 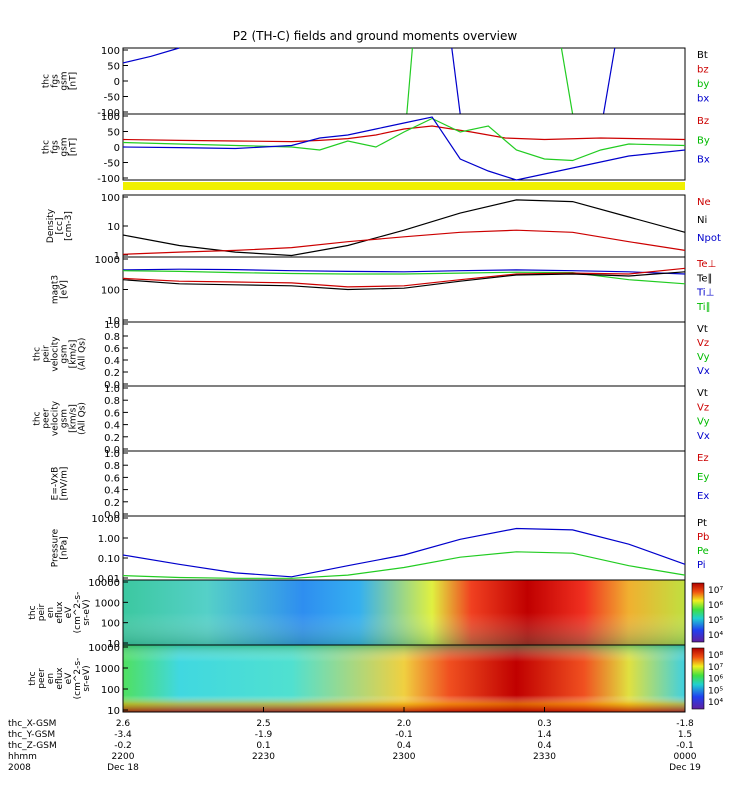 I want to click on legend-Pt: Pt, so click(x=702, y=523).